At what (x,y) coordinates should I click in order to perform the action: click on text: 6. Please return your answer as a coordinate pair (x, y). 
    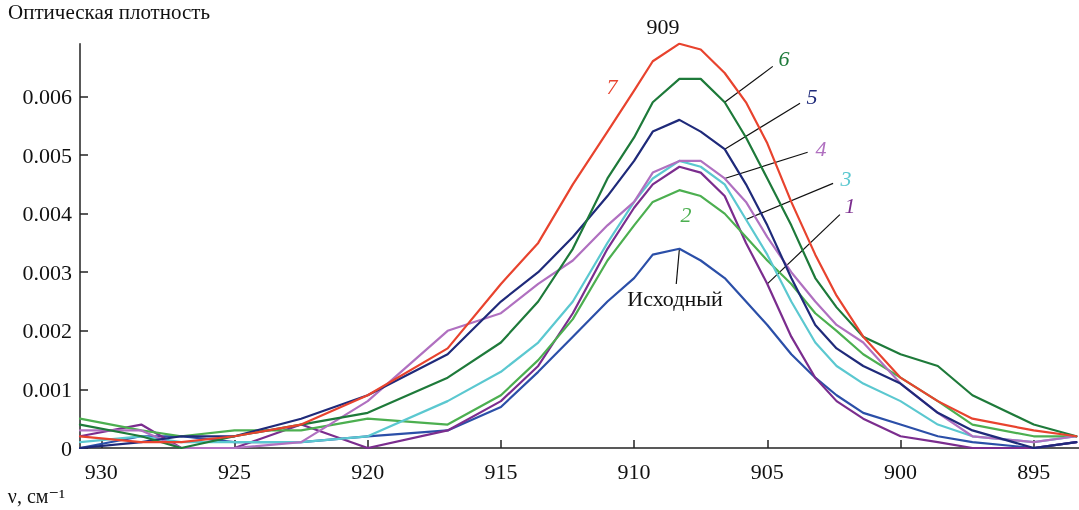
    Looking at the image, I should click on (784, 58).